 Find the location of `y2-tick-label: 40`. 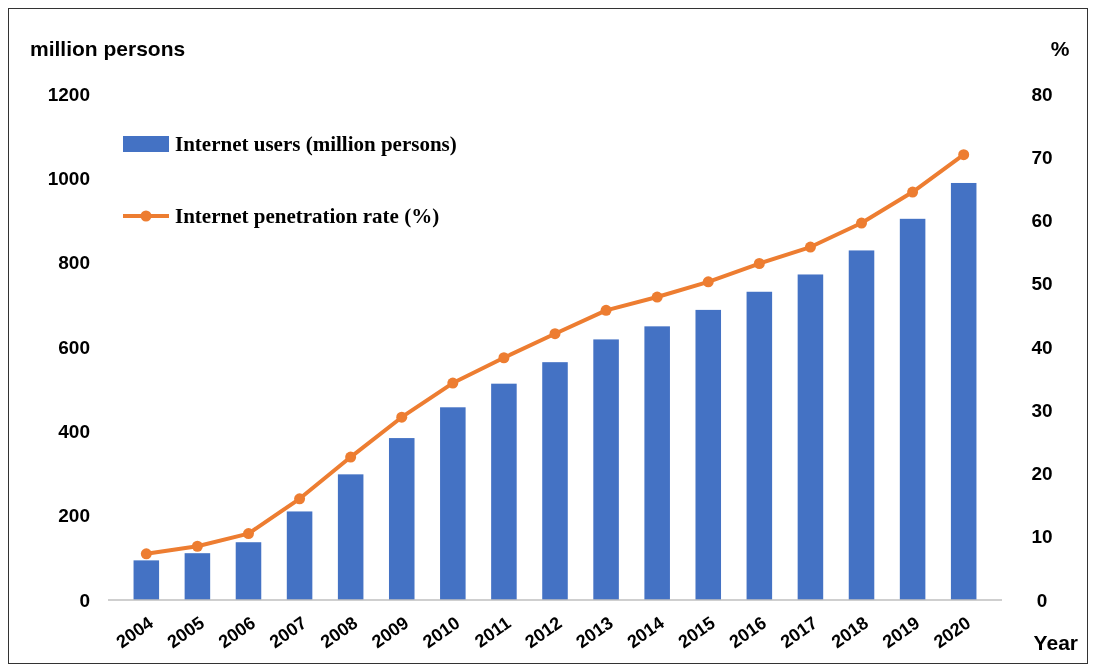

y2-tick-label: 40 is located at coordinates (1042, 347).